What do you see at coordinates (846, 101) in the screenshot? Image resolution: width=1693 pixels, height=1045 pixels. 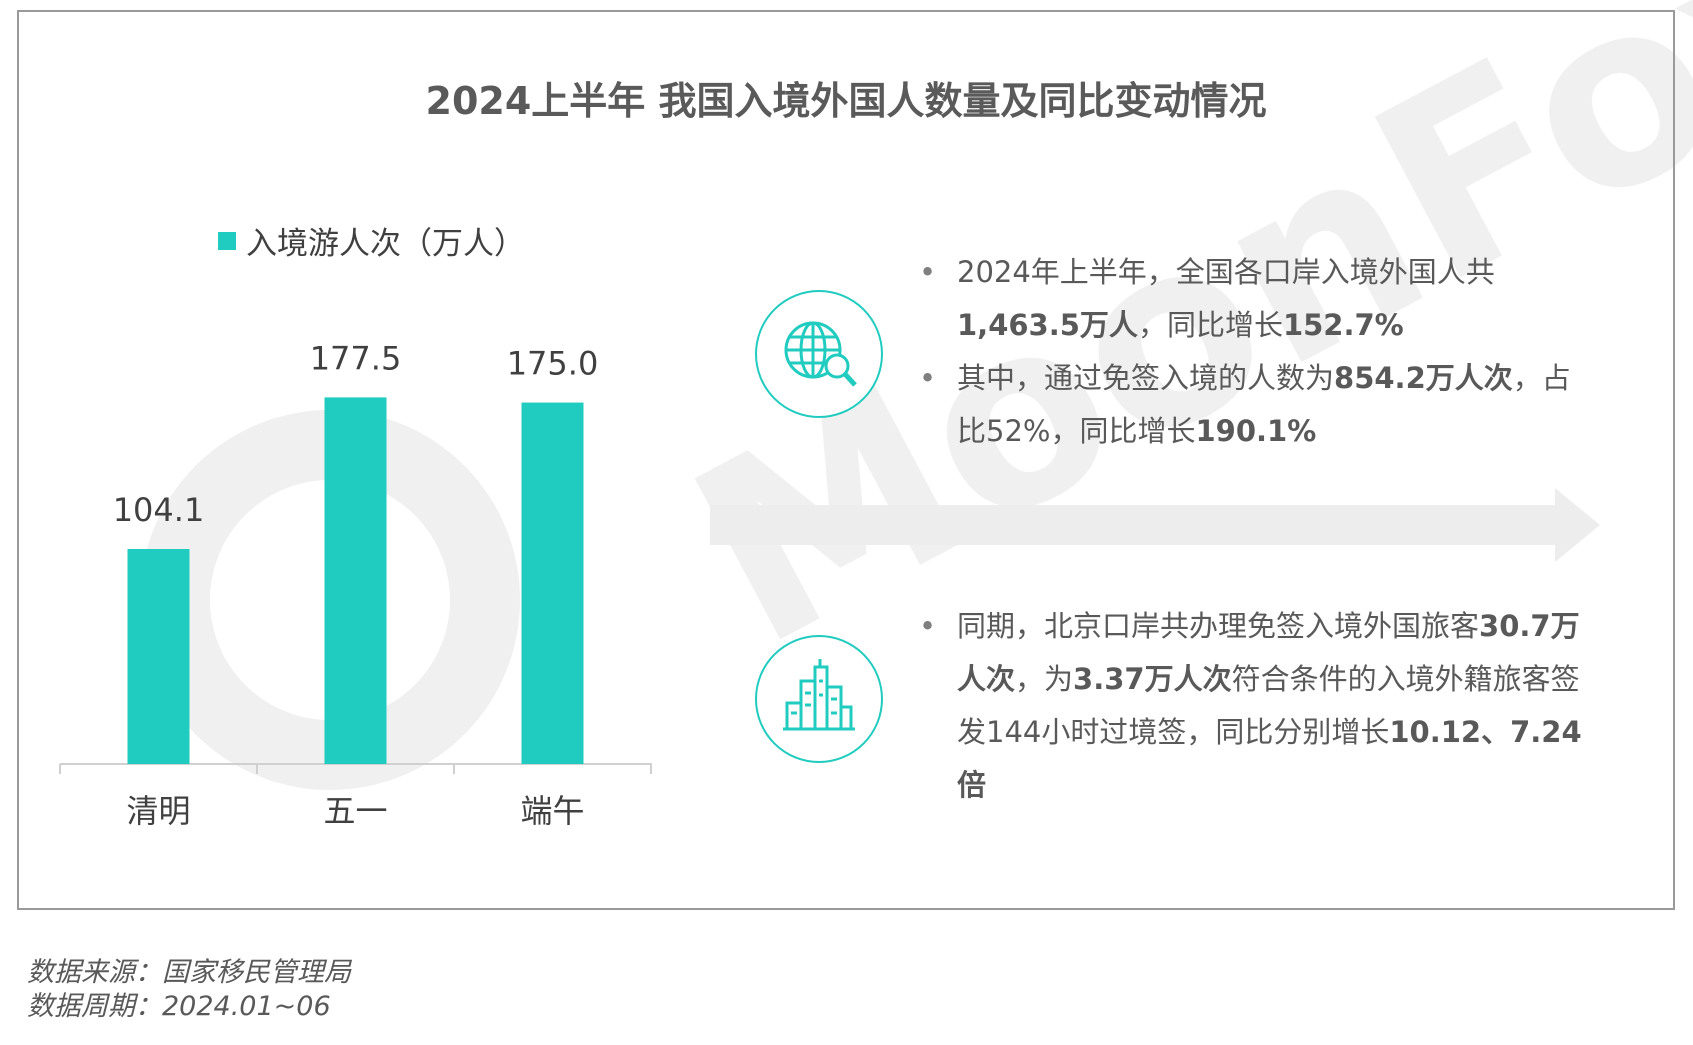 I see `page-title: 2024上半年 我国入境外国人数量及同比变动情况` at bounding box center [846, 101].